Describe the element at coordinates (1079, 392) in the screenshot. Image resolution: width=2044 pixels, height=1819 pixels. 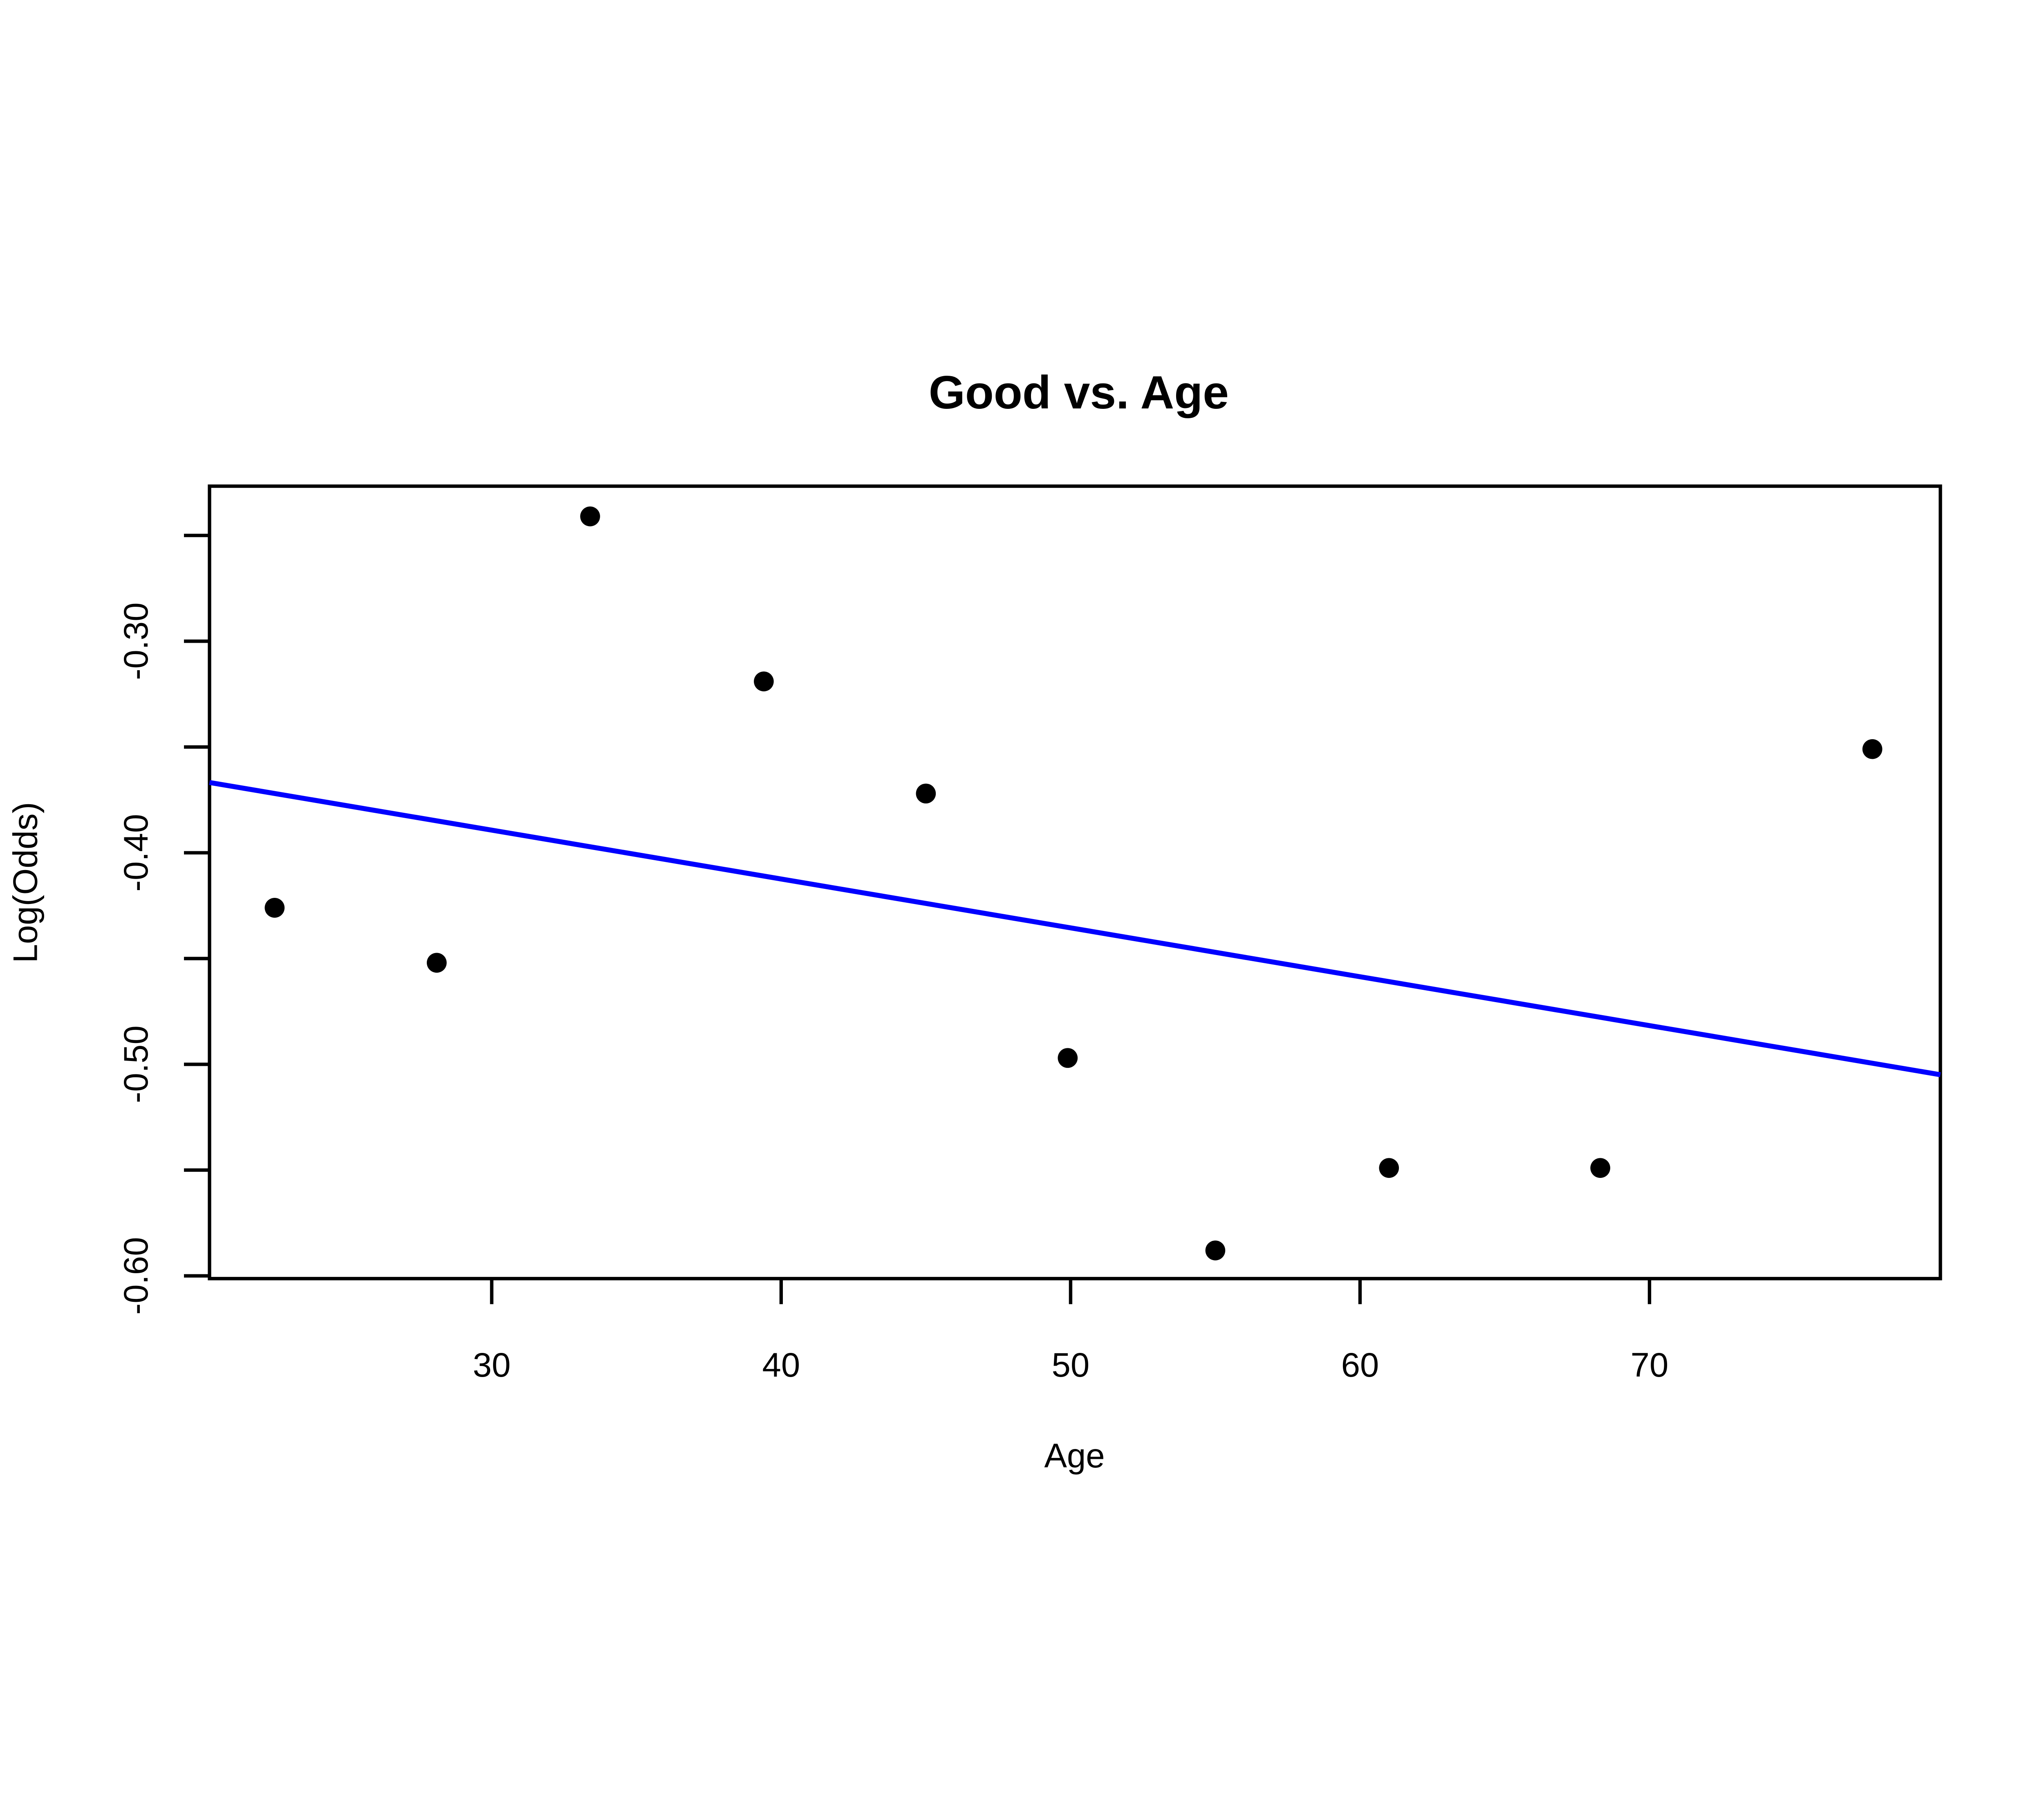
I see `chart-title: Good vs. Age` at that location.